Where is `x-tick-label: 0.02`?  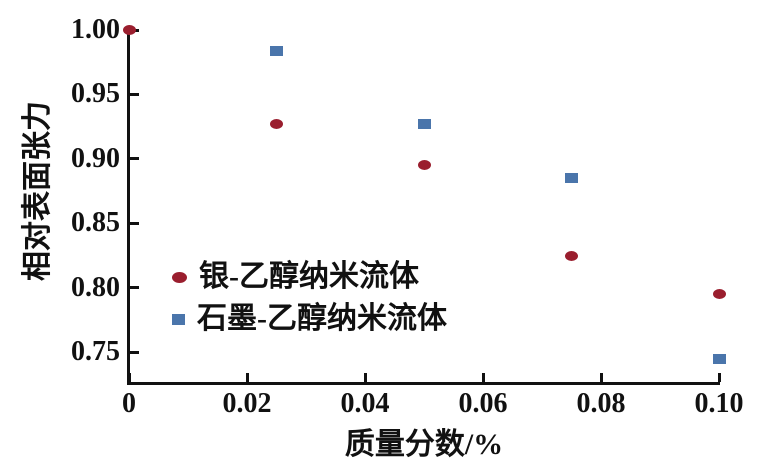
x-tick-label: 0.02 is located at coordinates (247, 403).